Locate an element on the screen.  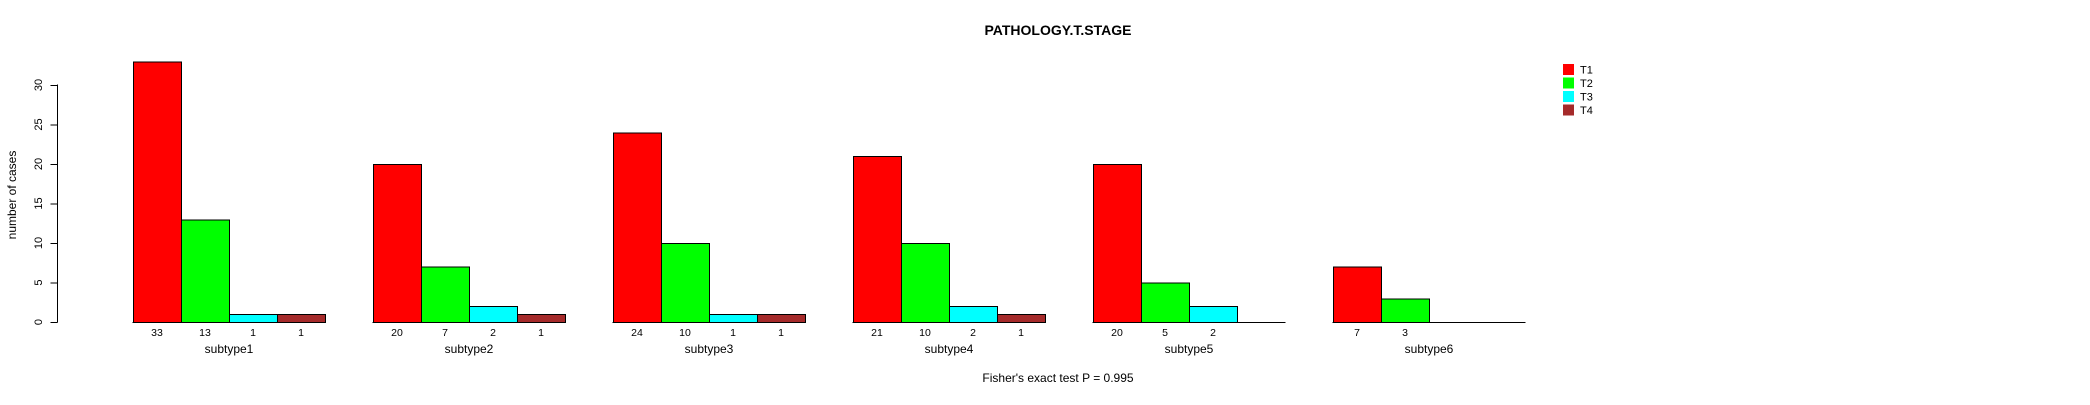
bar-group-subtype3: 24 10 1 1 subtype3 is located at coordinates (709, 244).